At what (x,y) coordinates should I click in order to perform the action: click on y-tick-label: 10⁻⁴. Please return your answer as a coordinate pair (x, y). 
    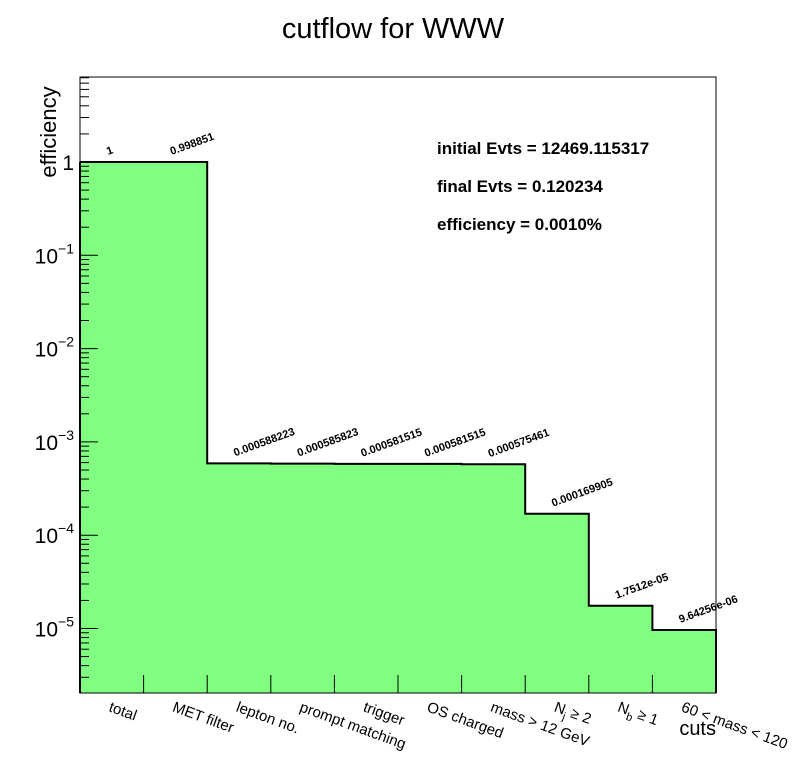
    Looking at the image, I should click on (55, 534).